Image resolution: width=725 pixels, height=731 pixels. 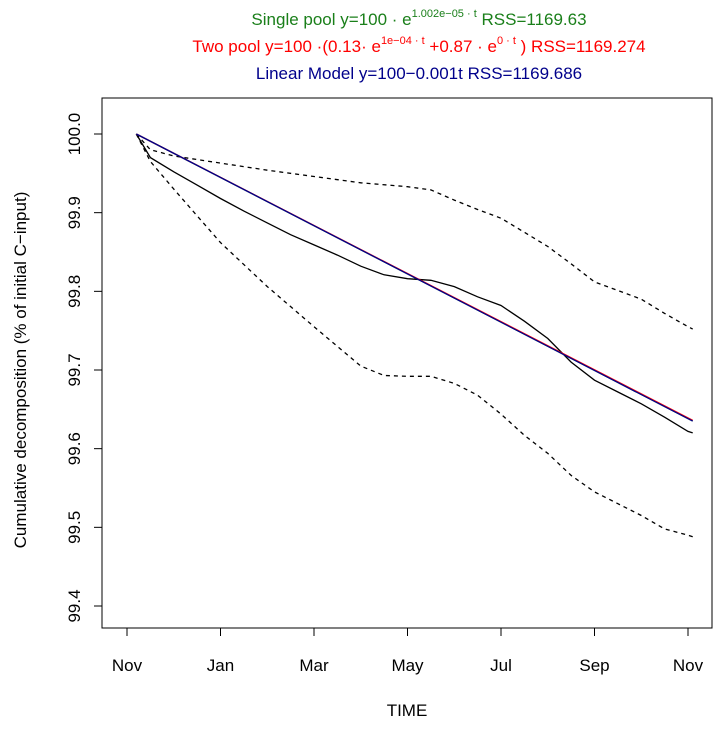 I want to click on x-tick-label: May, so click(x=407, y=665).